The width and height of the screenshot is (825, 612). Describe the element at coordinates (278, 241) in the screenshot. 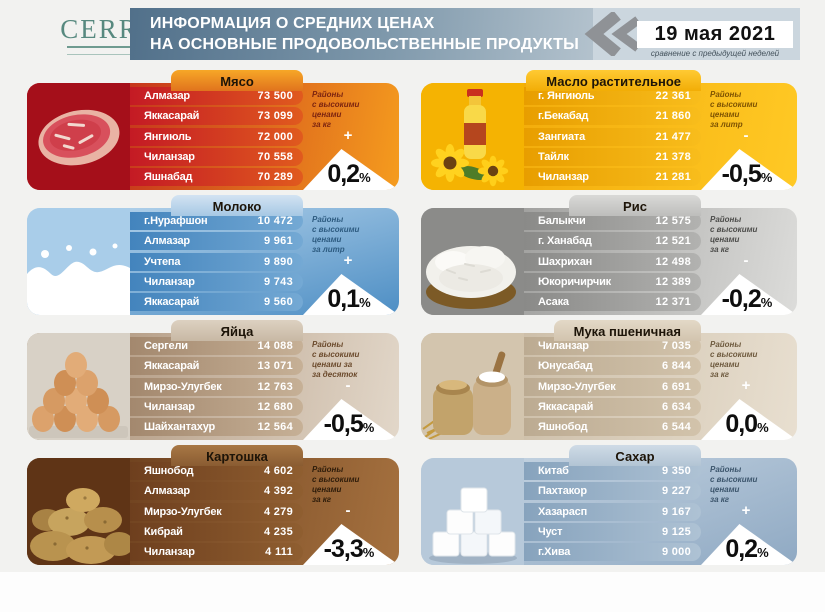

I see `price: 9 961` at that location.